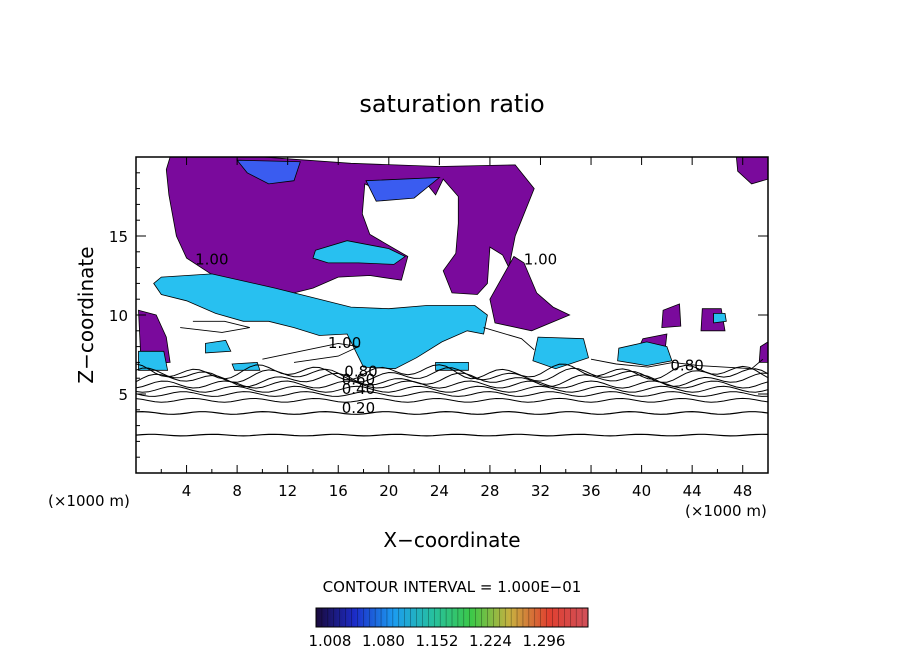  Describe the element at coordinates (237, 491) in the screenshot. I see `x-tick-label: 8` at that location.